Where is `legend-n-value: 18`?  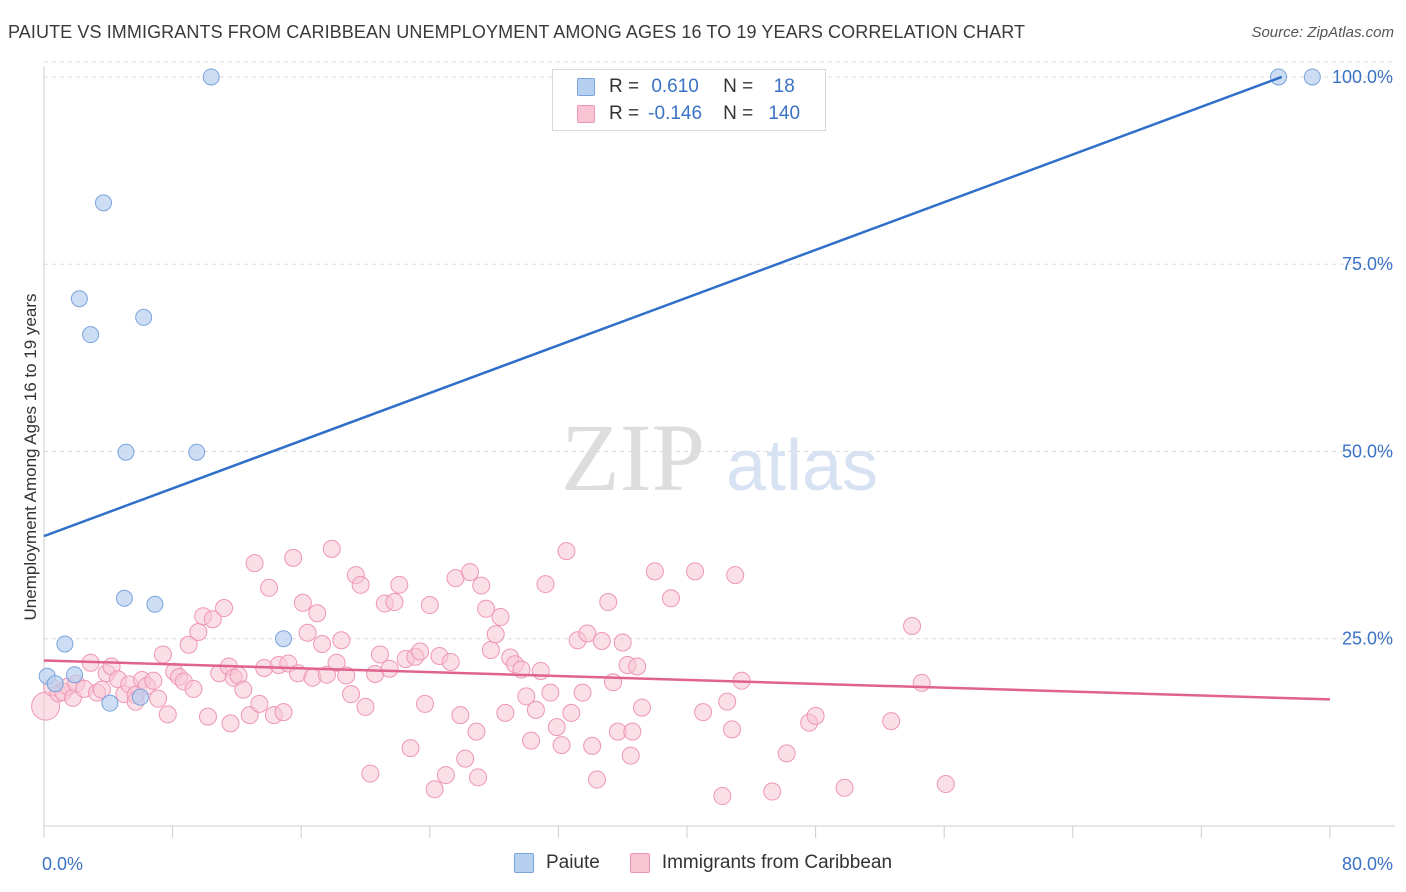 legend-n-value: 18 is located at coordinates (784, 86).